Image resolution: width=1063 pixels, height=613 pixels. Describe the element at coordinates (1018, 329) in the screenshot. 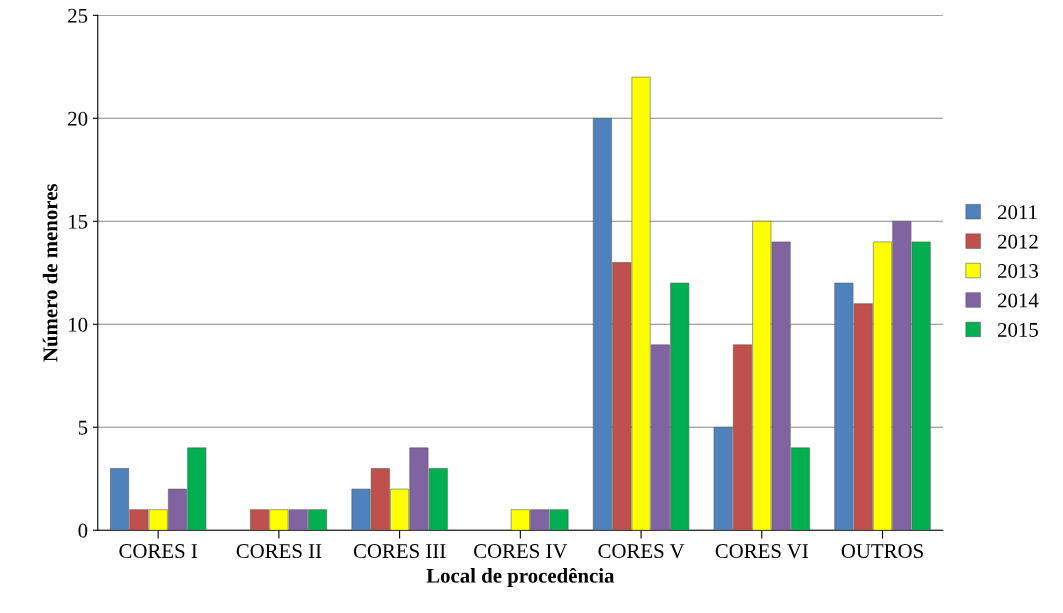

I see `legend-label: 2015` at that location.